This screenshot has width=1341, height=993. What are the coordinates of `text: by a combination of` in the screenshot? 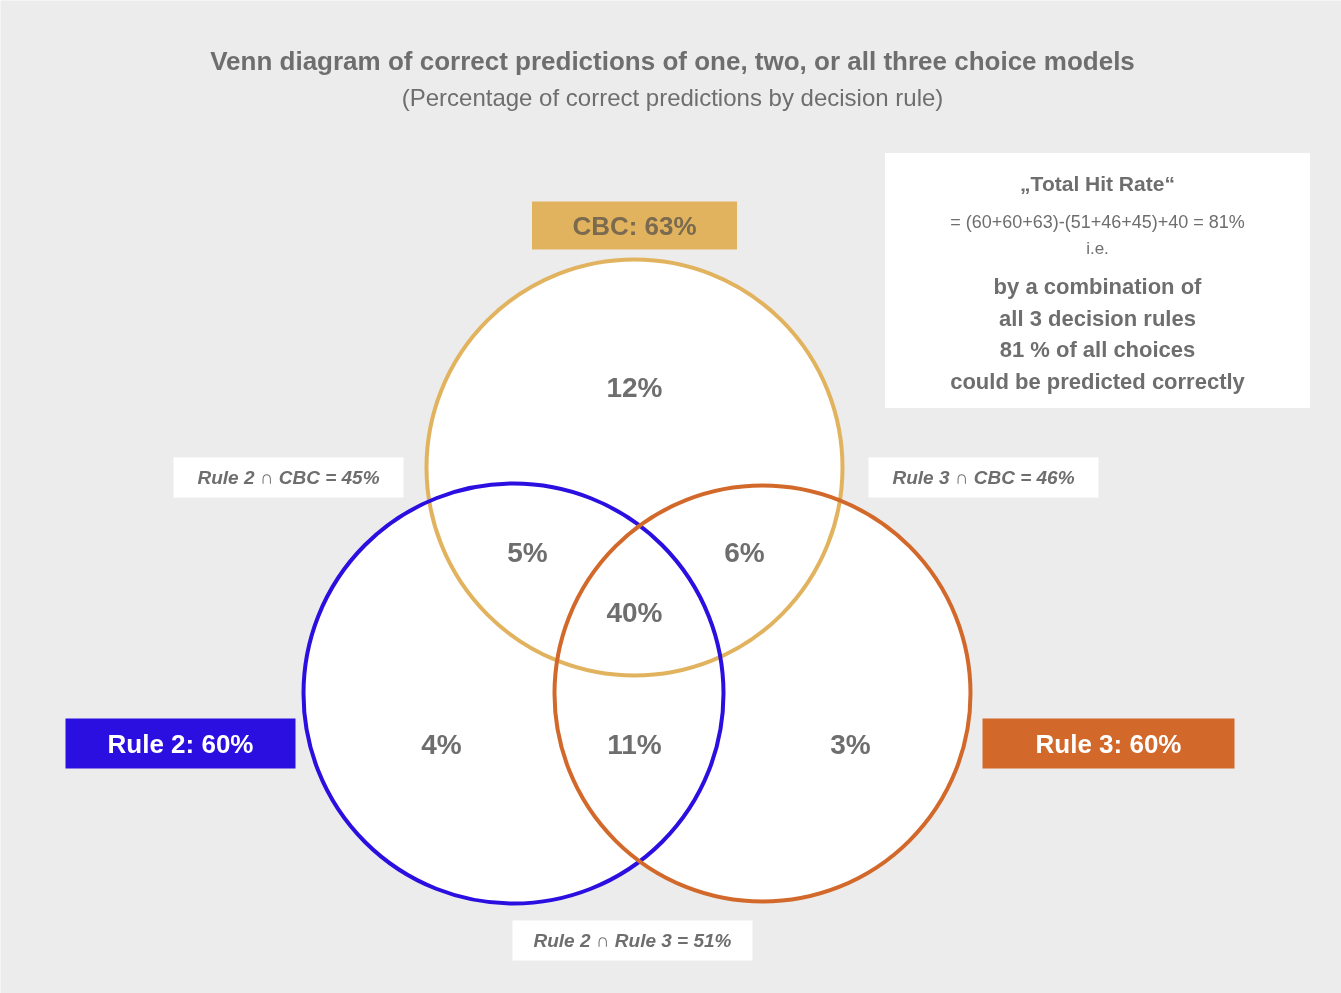 It's located at (1098, 286).